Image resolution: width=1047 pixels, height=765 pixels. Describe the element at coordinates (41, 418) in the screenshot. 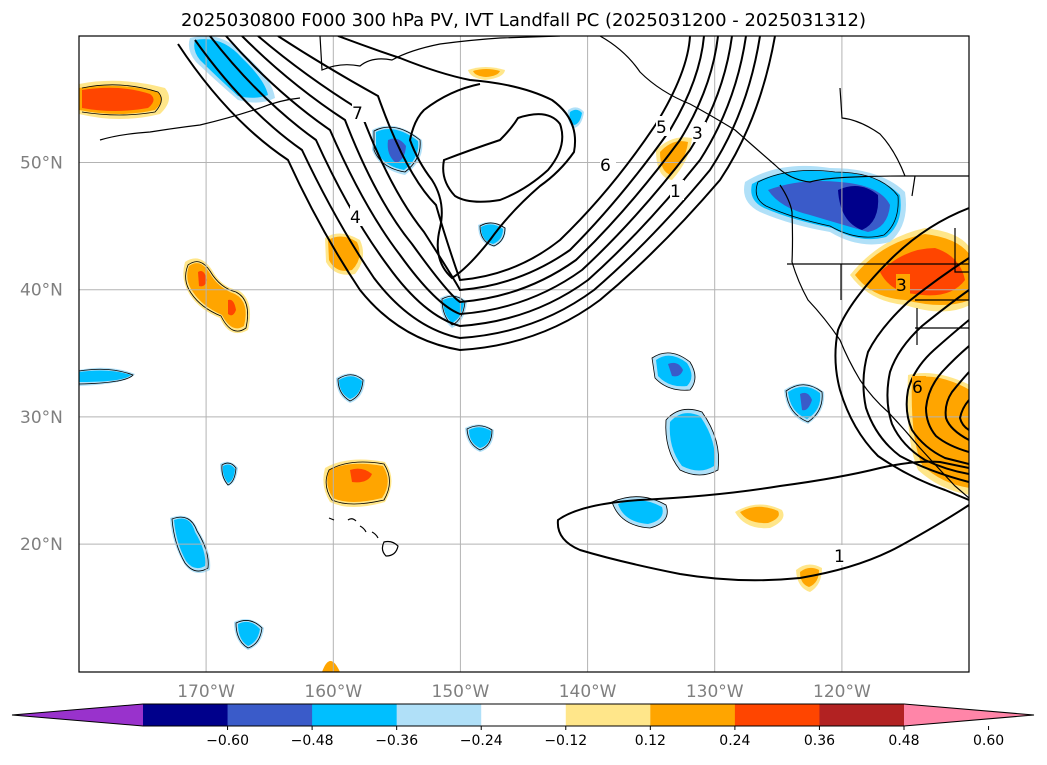

I see `lat-label-30: 30°N` at that location.